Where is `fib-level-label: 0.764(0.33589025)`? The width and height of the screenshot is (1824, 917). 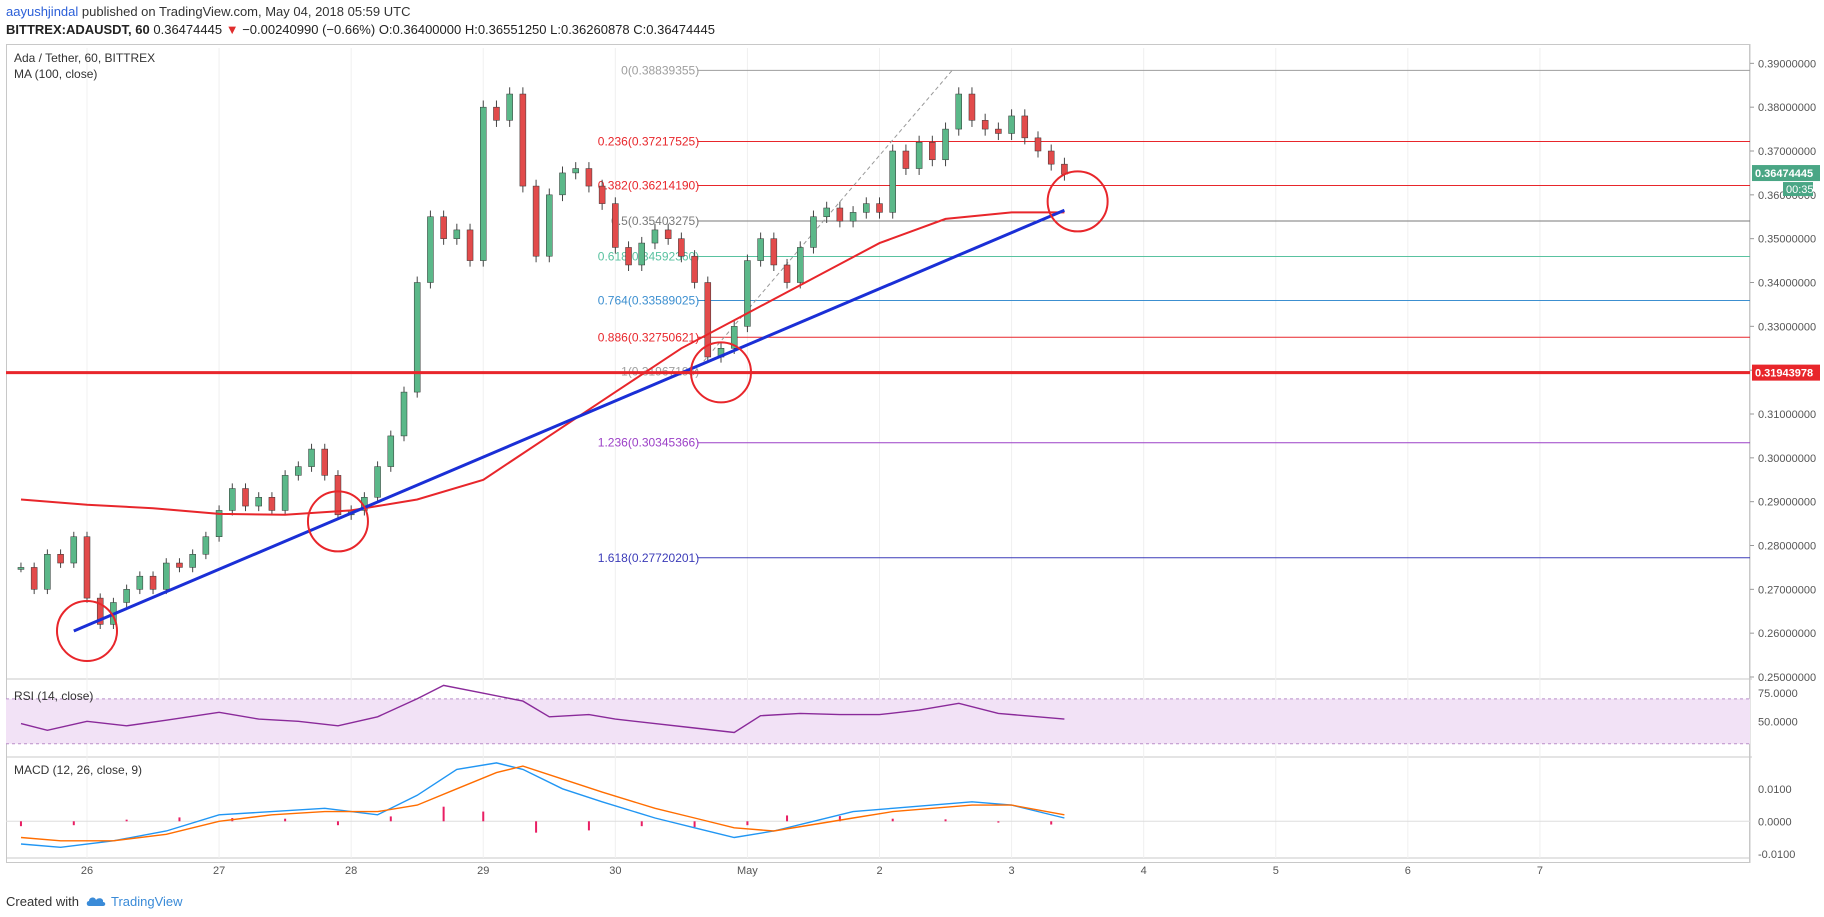
fib-level-label: 0.764(0.33589025) is located at coordinates (648, 301).